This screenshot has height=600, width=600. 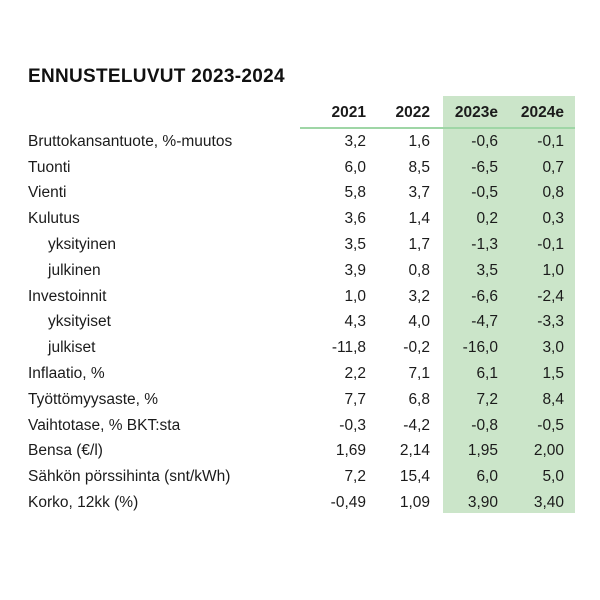 What do you see at coordinates (414, 477) in the screenshot?
I see `cell-2022: 15,4` at bounding box center [414, 477].